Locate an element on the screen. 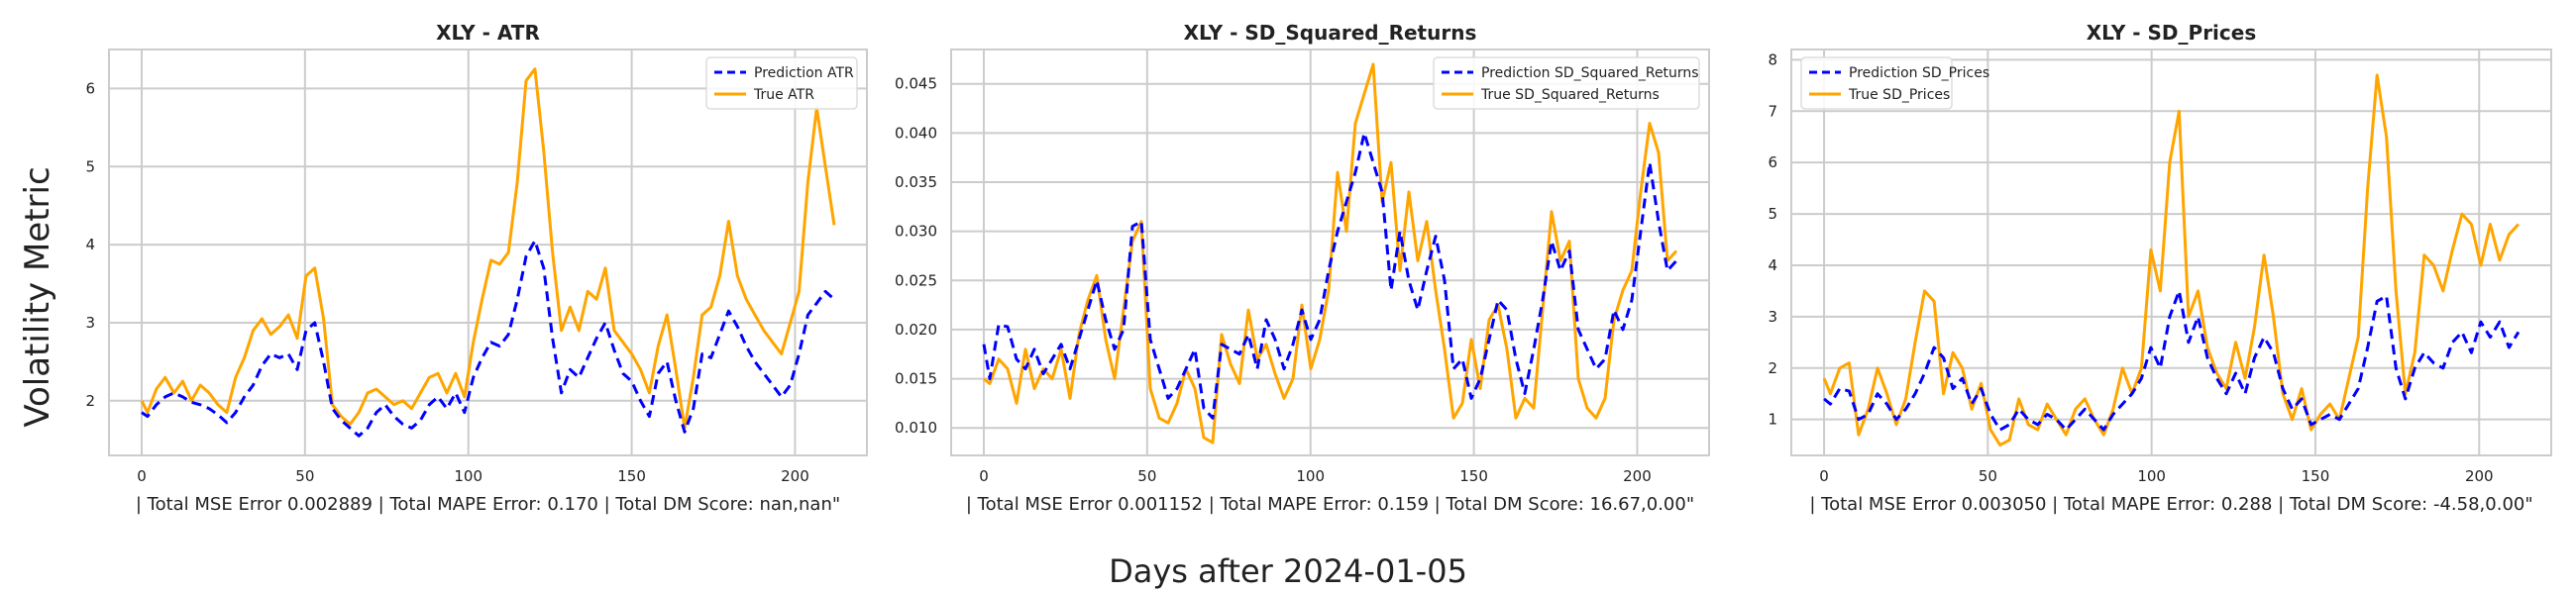  y-tick-label: 0.030 is located at coordinates (916, 232).